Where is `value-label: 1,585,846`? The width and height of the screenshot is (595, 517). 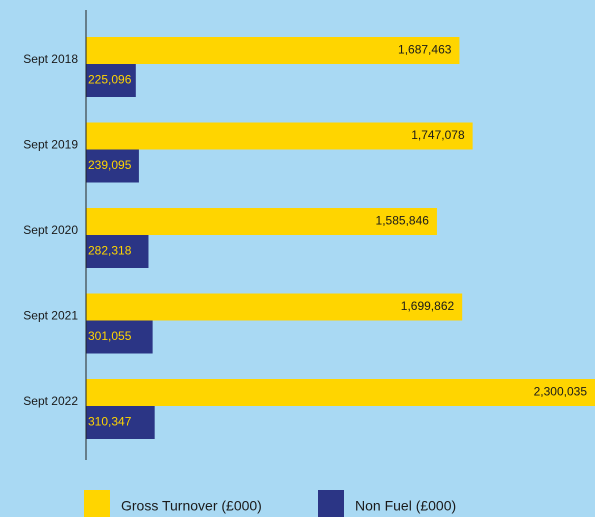 value-label: 1,585,846 is located at coordinates (403, 221).